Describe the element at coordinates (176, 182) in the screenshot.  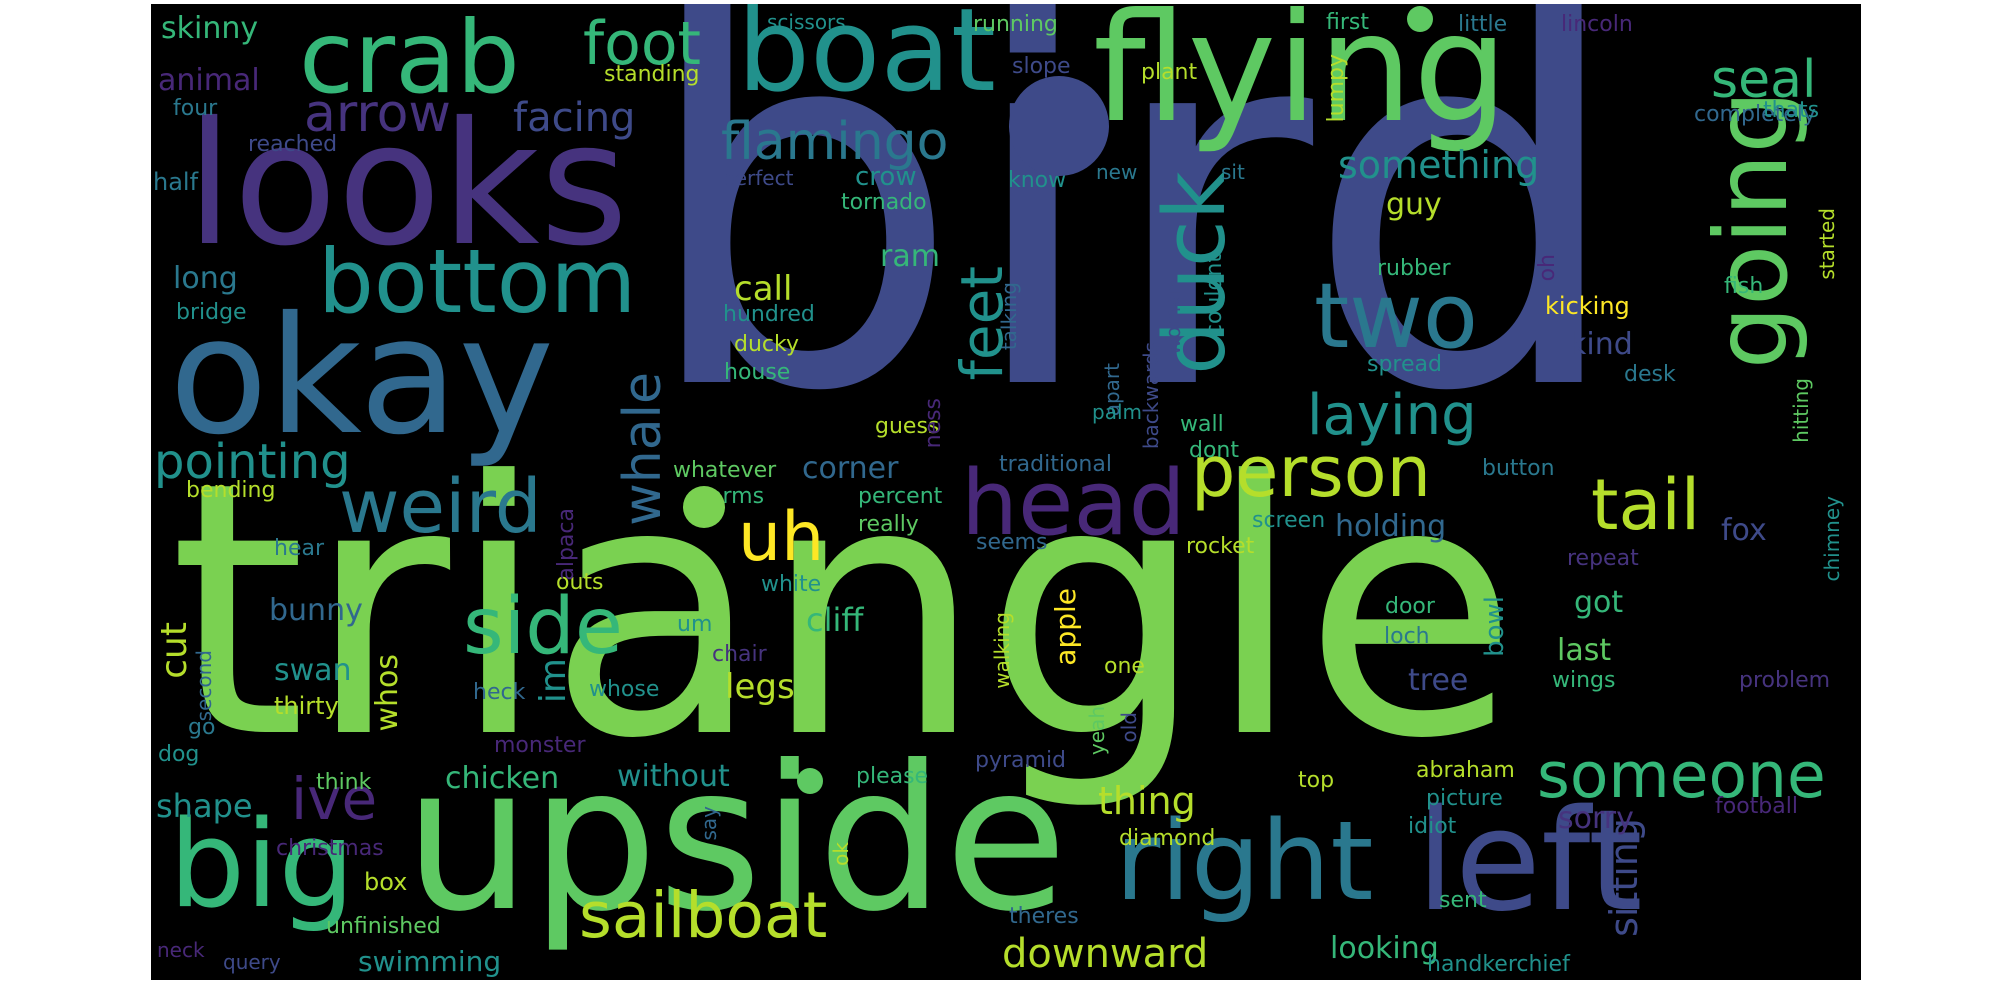
I see `word-half: half` at that location.